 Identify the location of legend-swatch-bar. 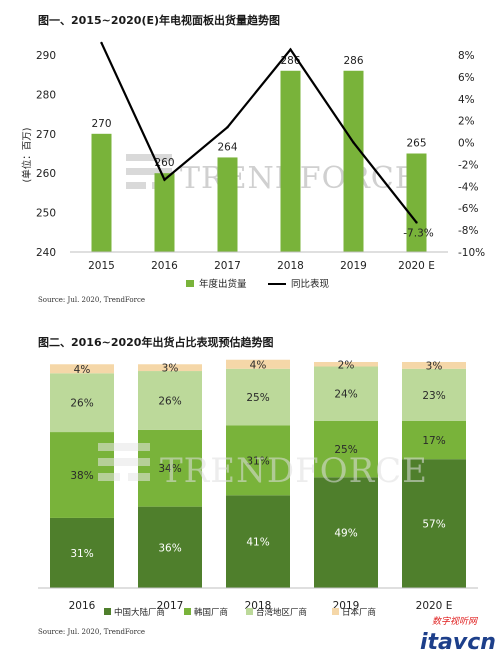
(190, 283).